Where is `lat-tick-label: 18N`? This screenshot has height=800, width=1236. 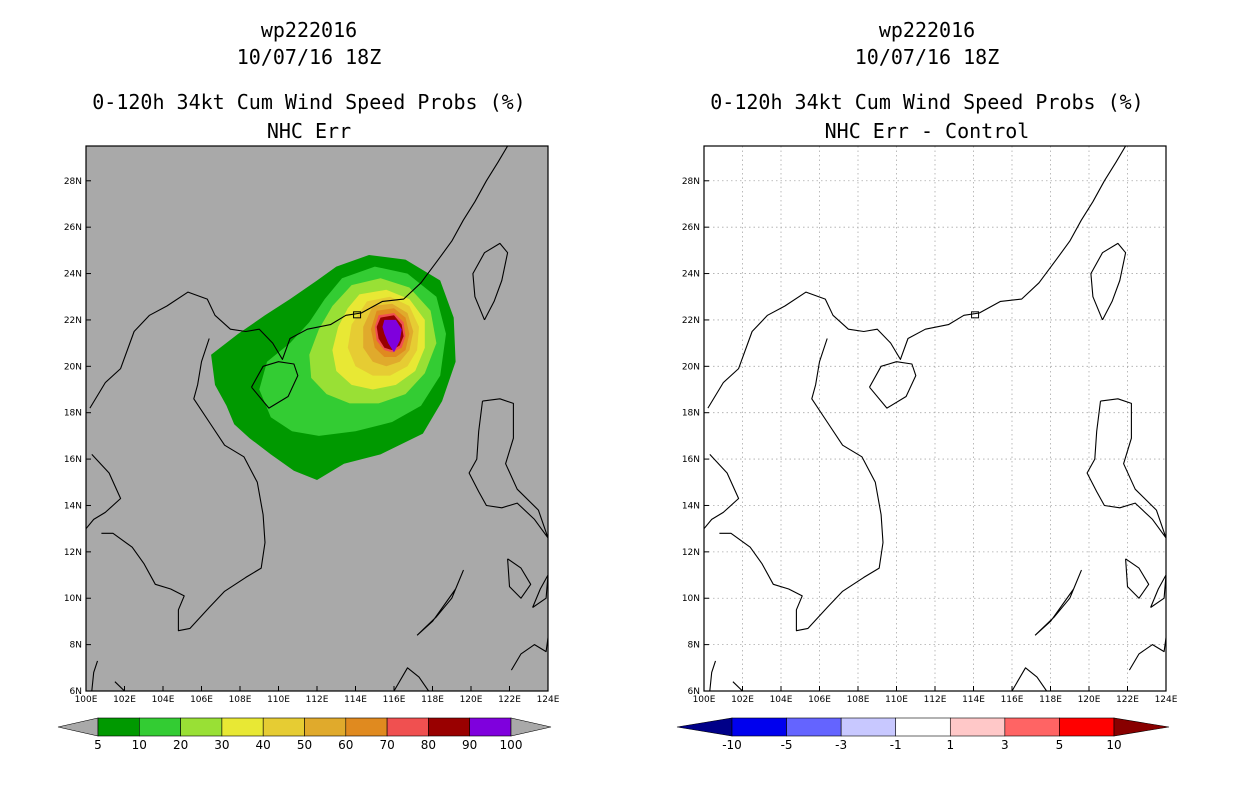
lat-tick-label: 18N is located at coordinates (73, 414).